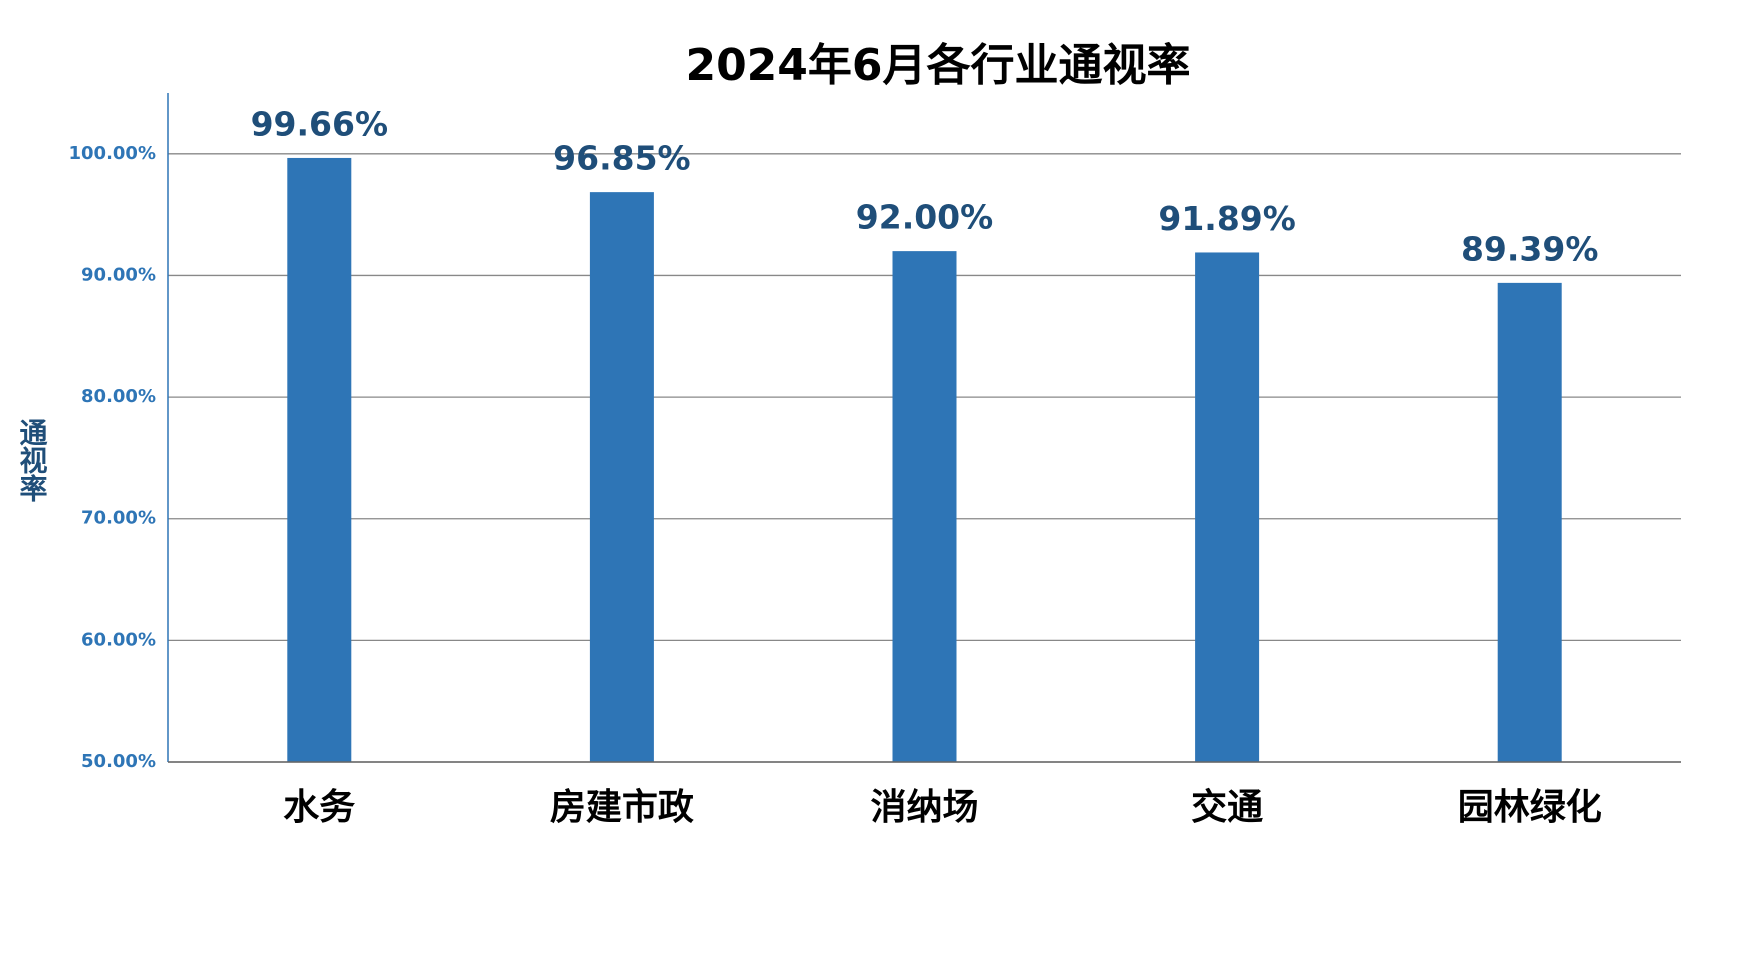 The width and height of the screenshot is (1761, 964). What do you see at coordinates (622, 807) in the screenshot?
I see `x-tick-label: 房建市政` at bounding box center [622, 807].